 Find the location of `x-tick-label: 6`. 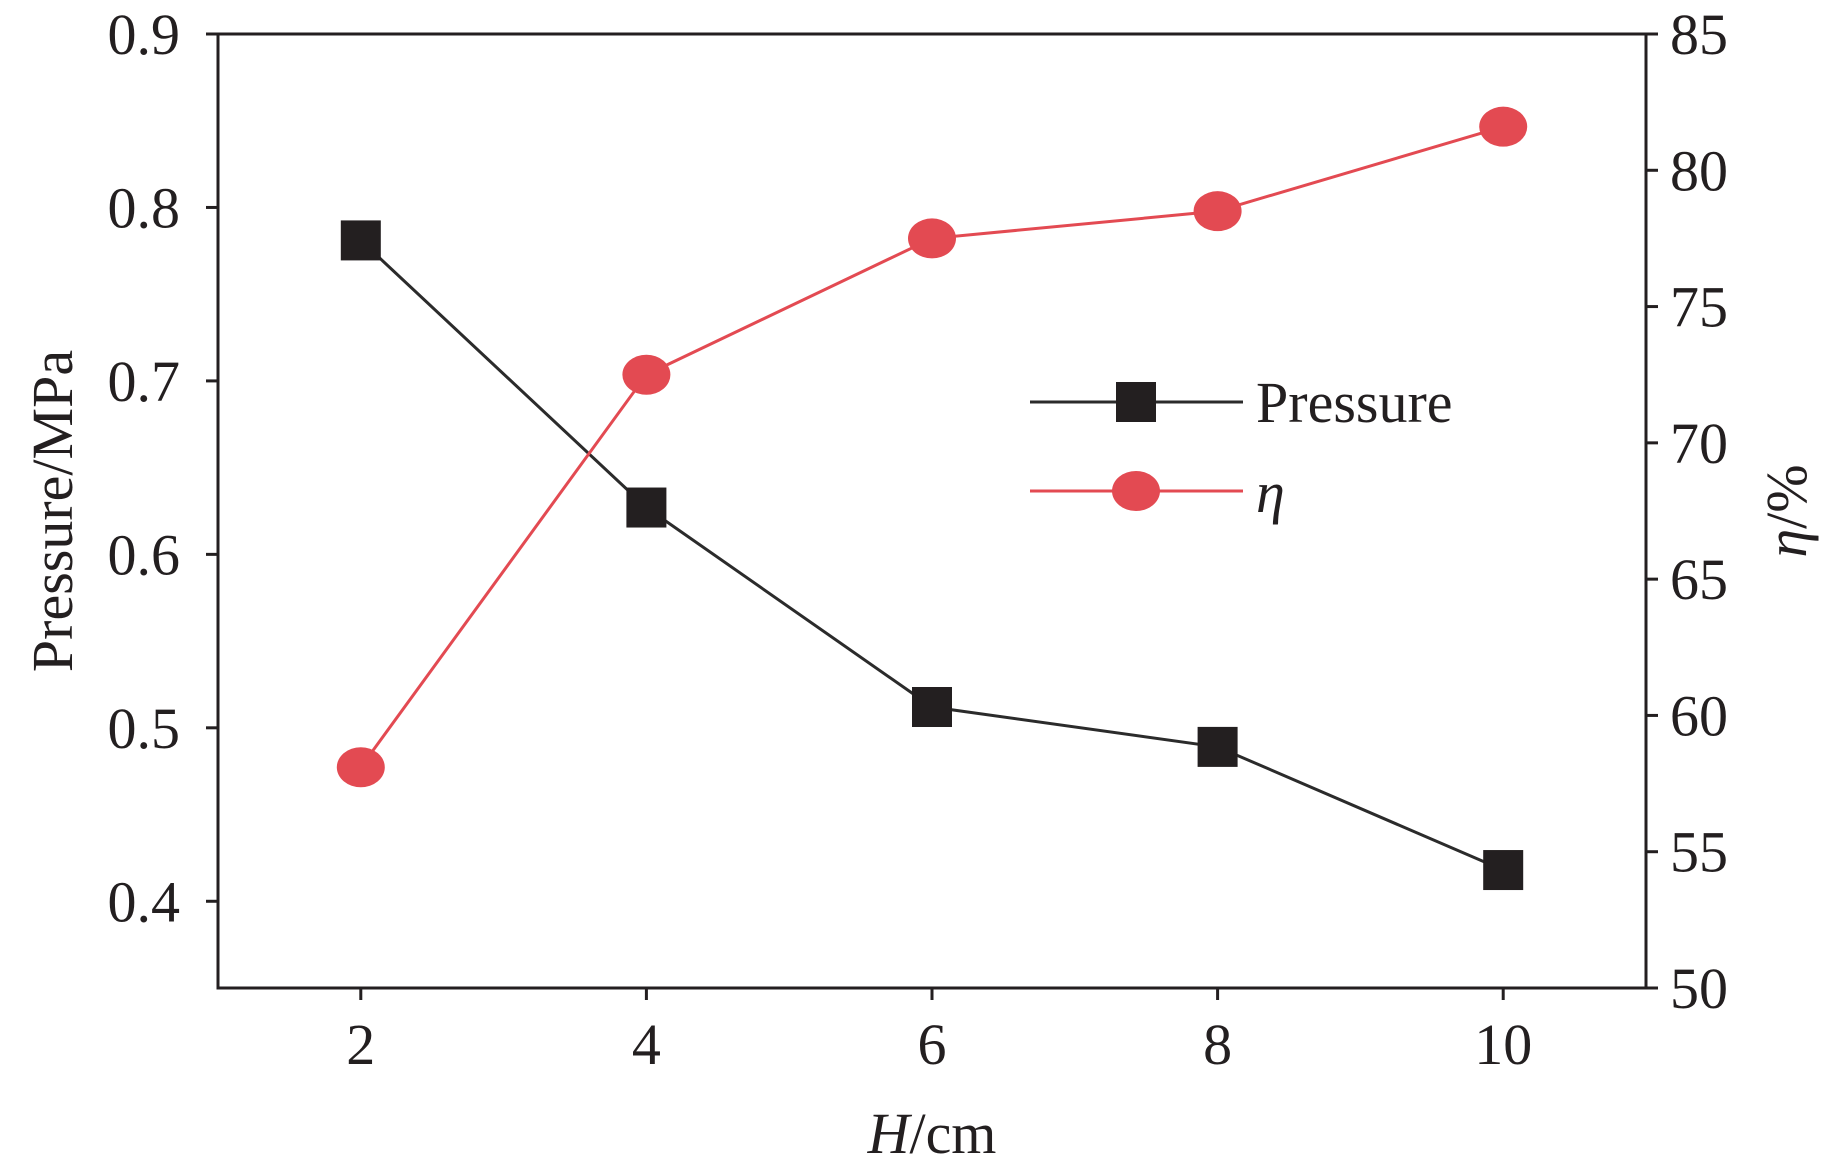

x-tick-label: 6 is located at coordinates (932, 1044).